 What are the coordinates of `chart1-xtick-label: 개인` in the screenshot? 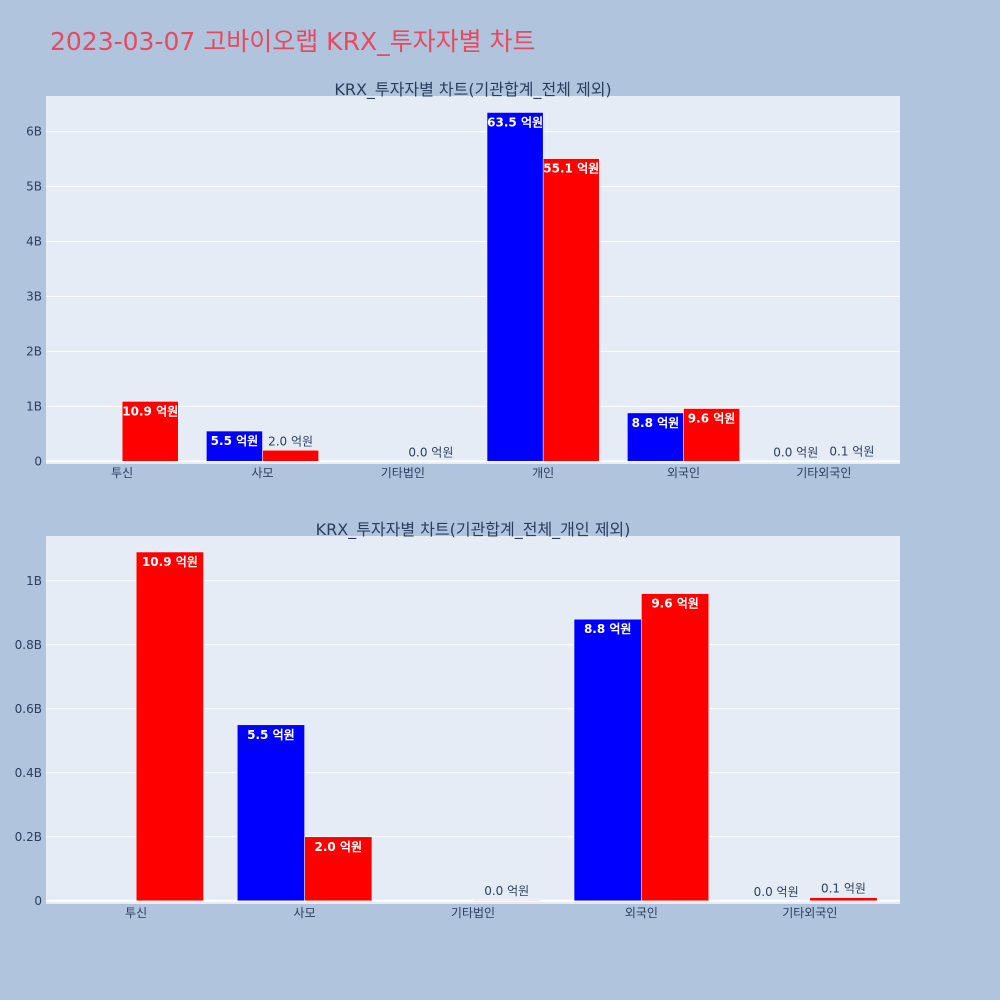 It's located at (543, 473).